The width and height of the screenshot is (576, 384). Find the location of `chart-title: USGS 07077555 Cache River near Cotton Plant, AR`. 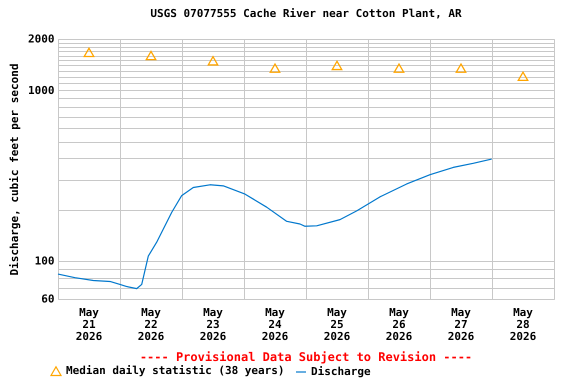

chart-title: USGS 07077555 Cache River near Cotton Plant, AR is located at coordinates (306, 13).